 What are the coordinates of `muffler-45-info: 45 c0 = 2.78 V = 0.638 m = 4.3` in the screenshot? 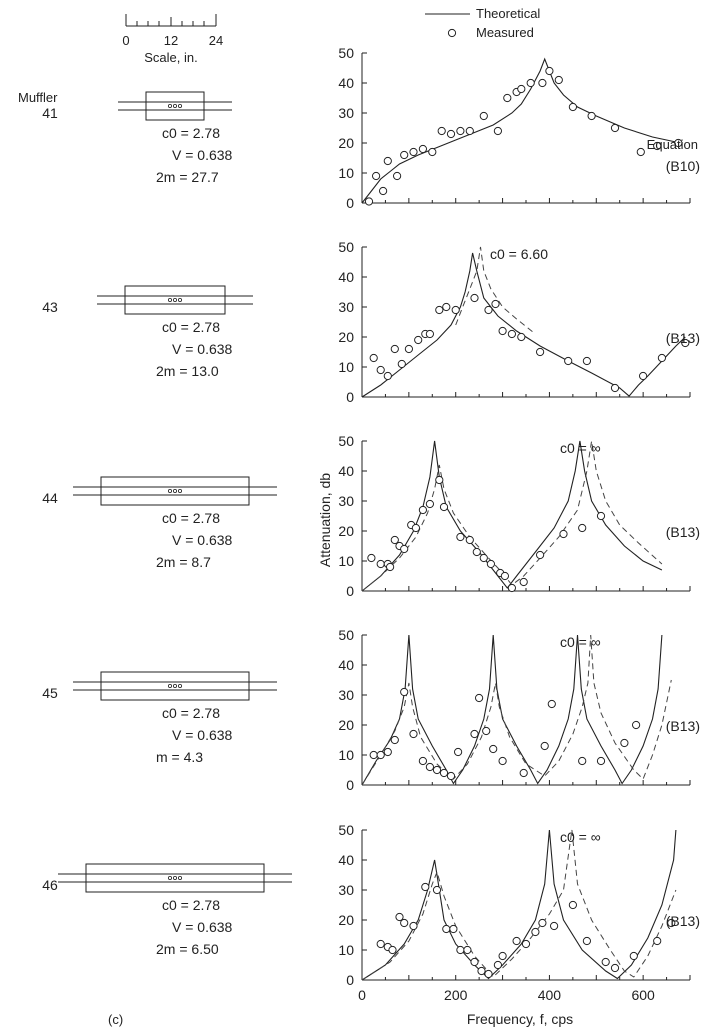 It's located at (159, 718).